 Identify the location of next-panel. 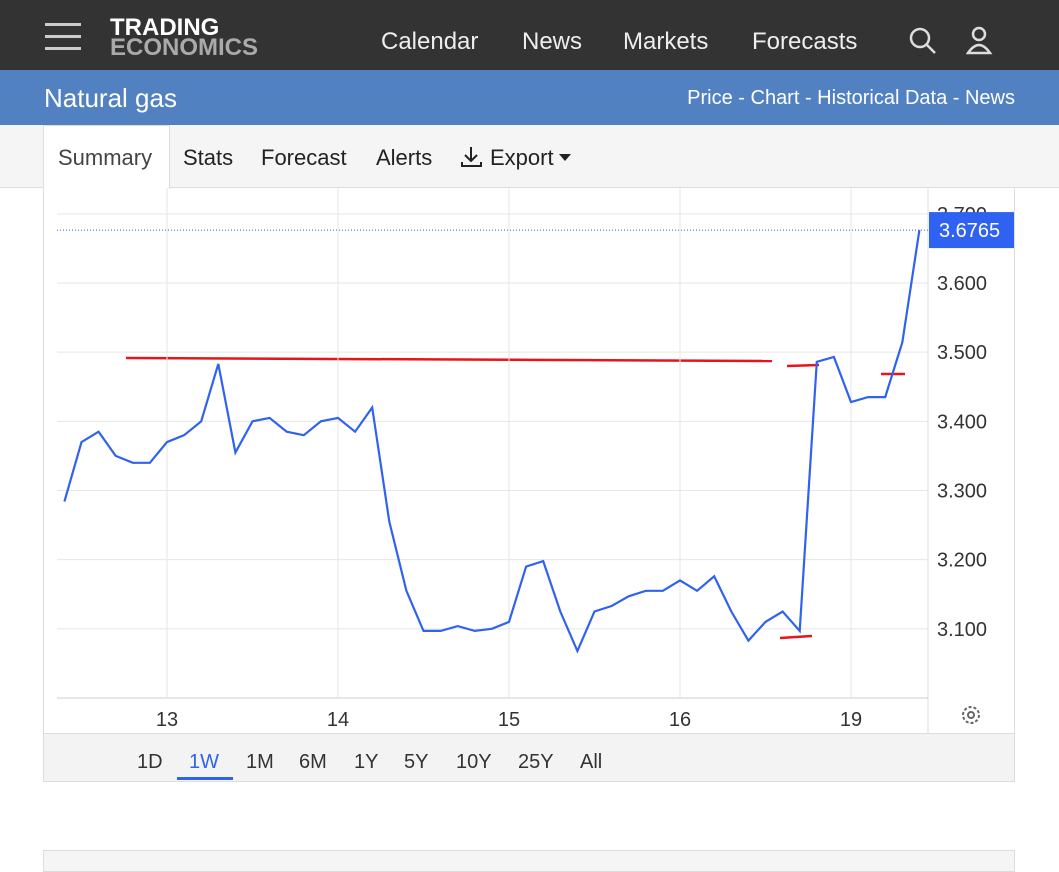
(529, 861).